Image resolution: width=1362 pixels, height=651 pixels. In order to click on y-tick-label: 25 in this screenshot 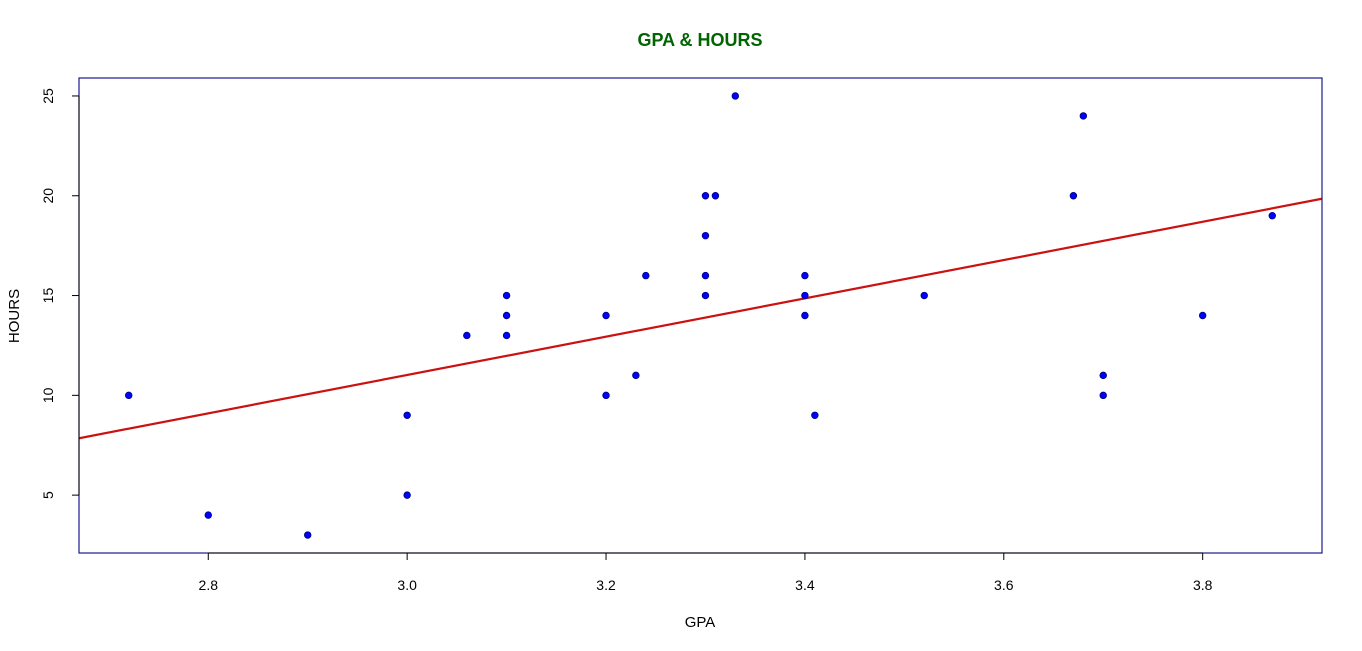, I will do `click(48, 96)`.